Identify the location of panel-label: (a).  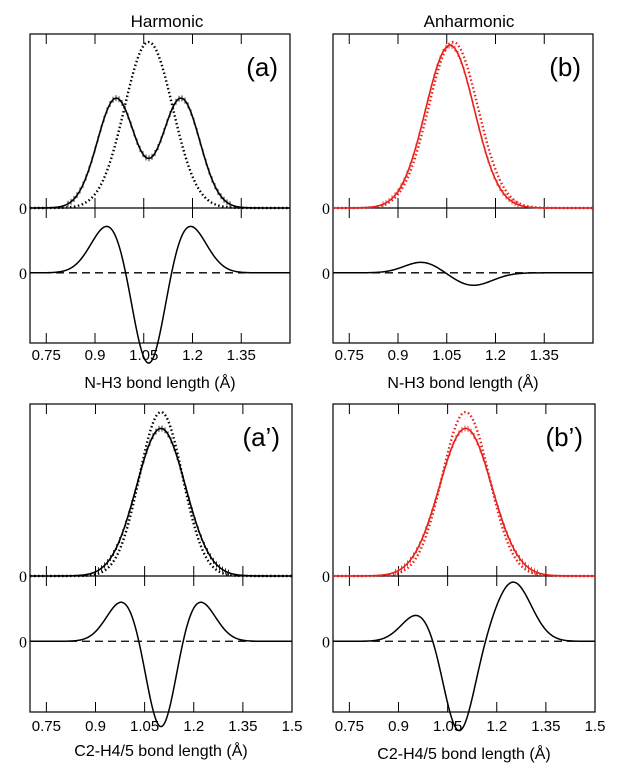
(262, 67).